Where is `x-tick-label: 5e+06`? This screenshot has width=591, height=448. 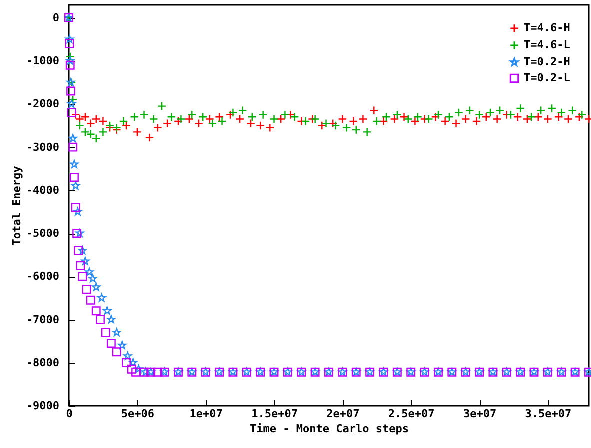
x-tick-label: 5e+06 is located at coordinates (138, 414).